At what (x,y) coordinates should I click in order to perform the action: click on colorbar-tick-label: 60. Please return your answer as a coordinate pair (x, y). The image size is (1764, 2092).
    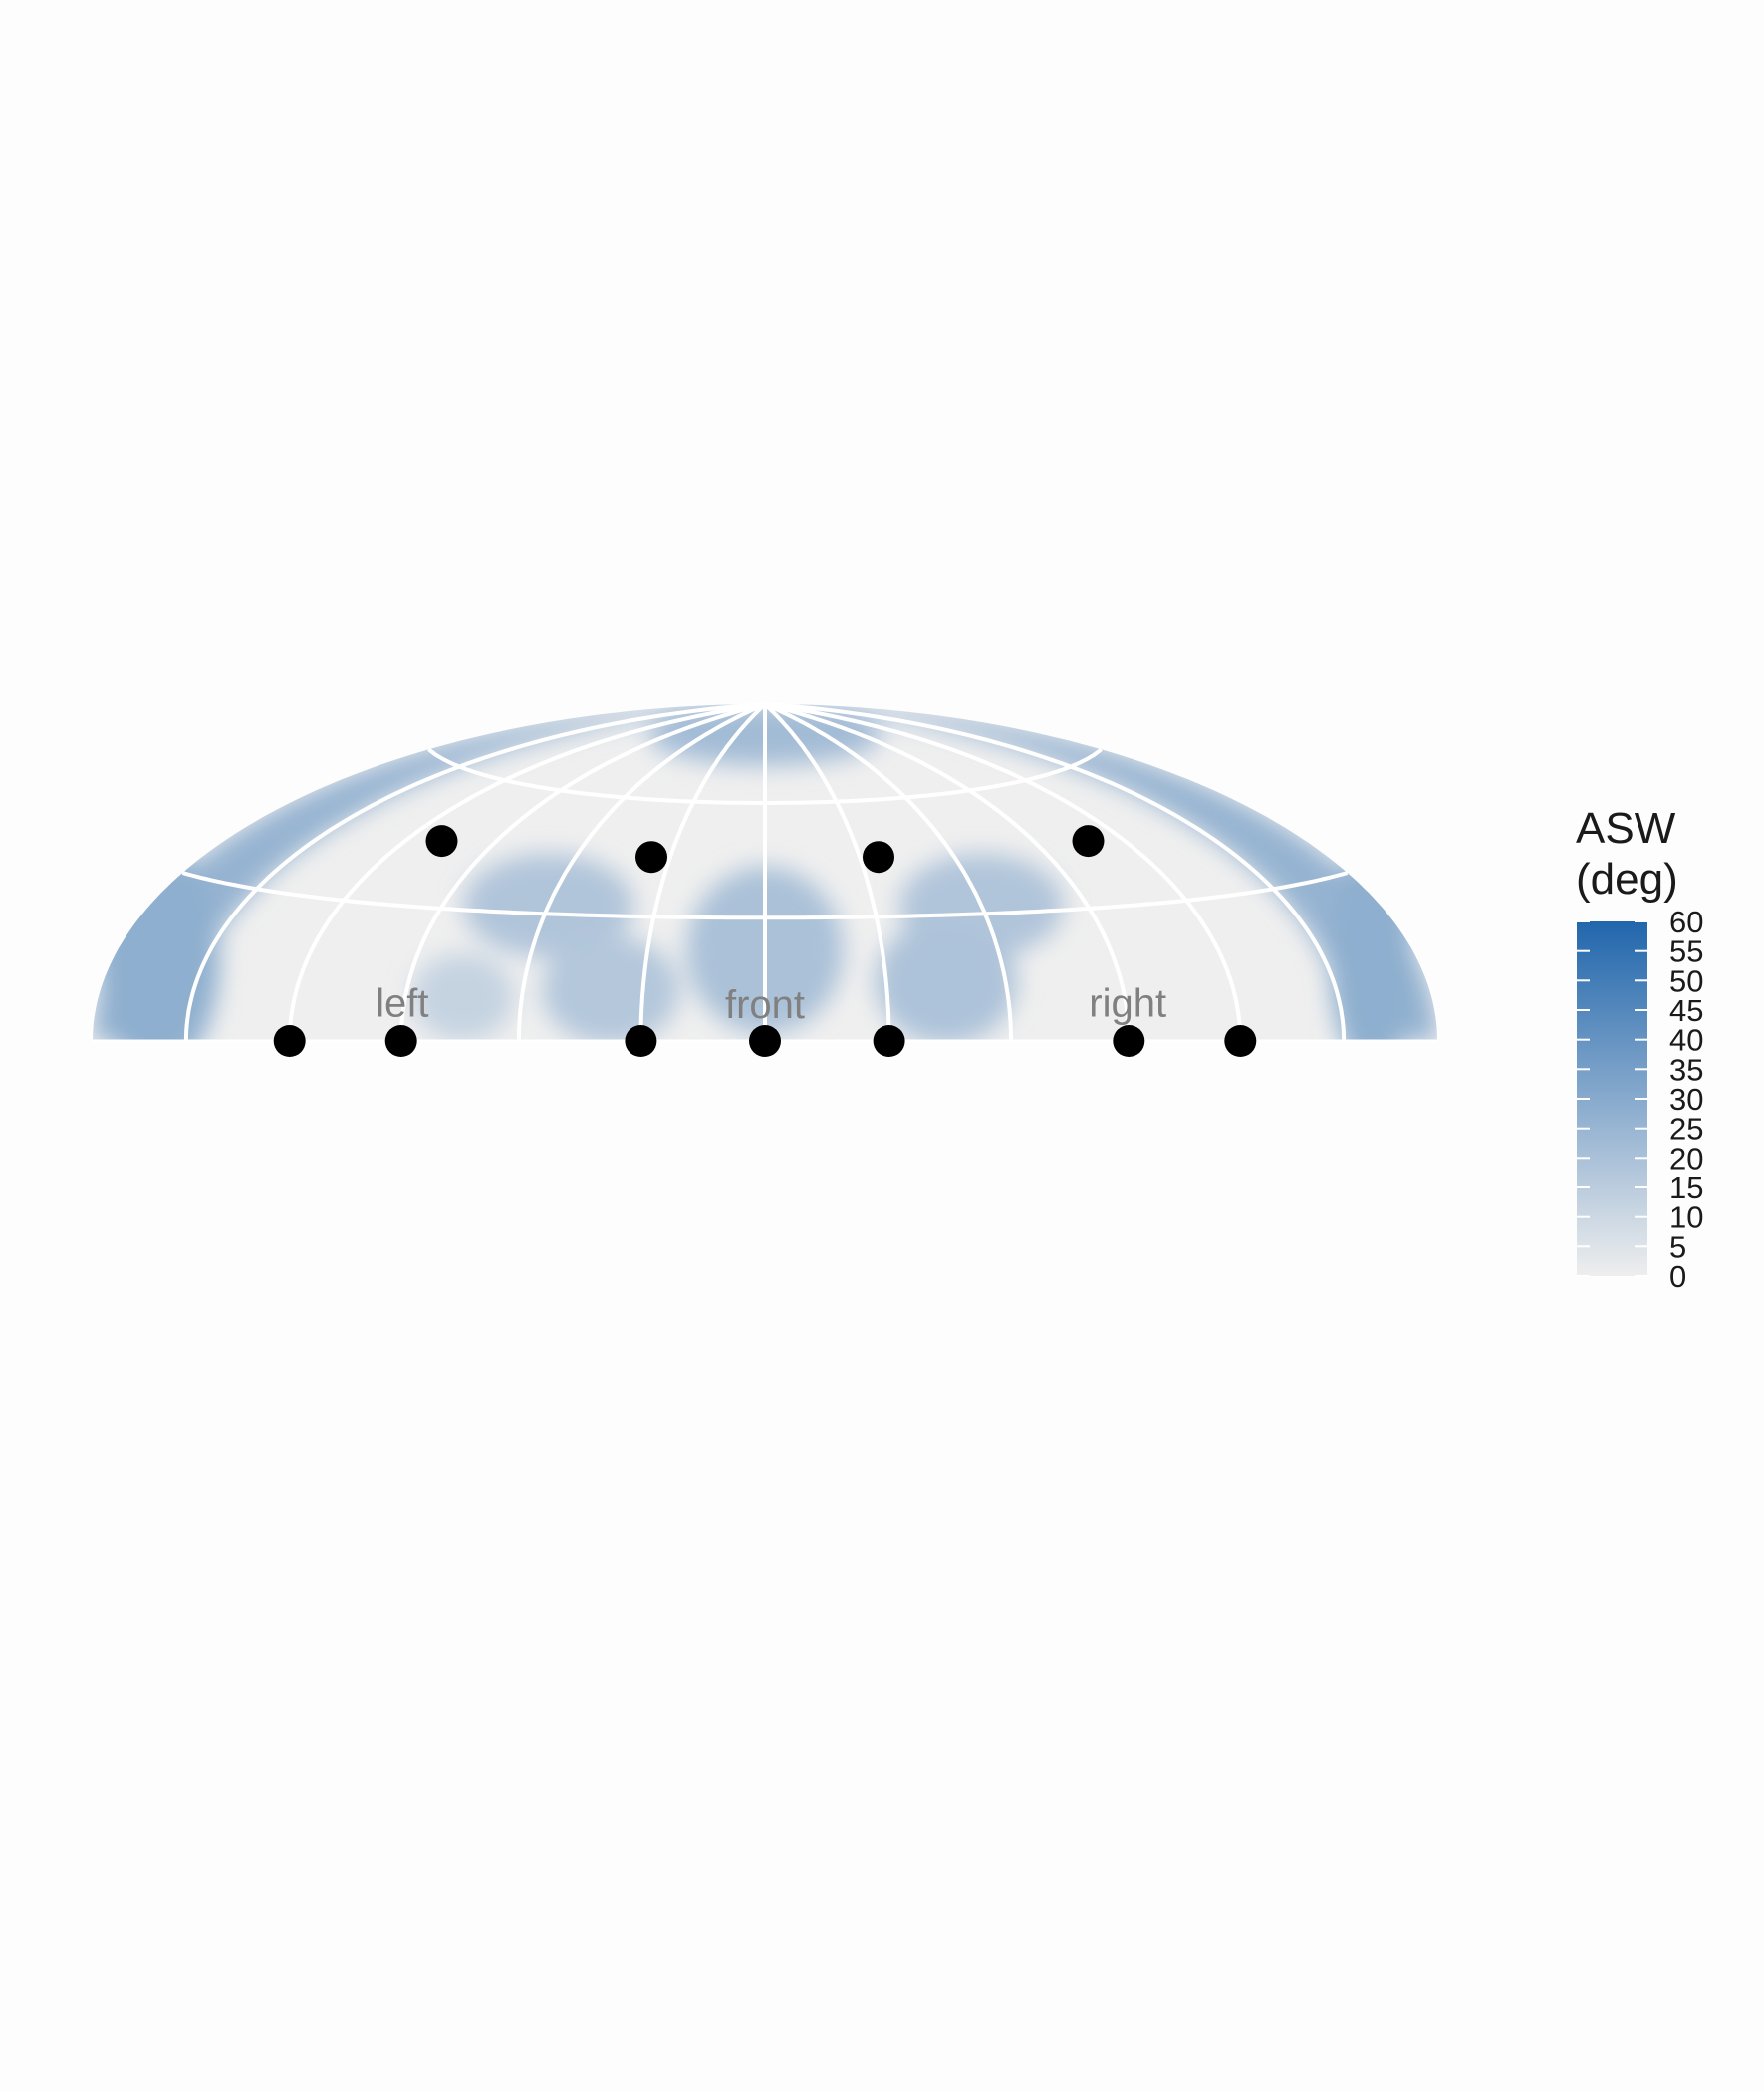
    Looking at the image, I should click on (1686, 922).